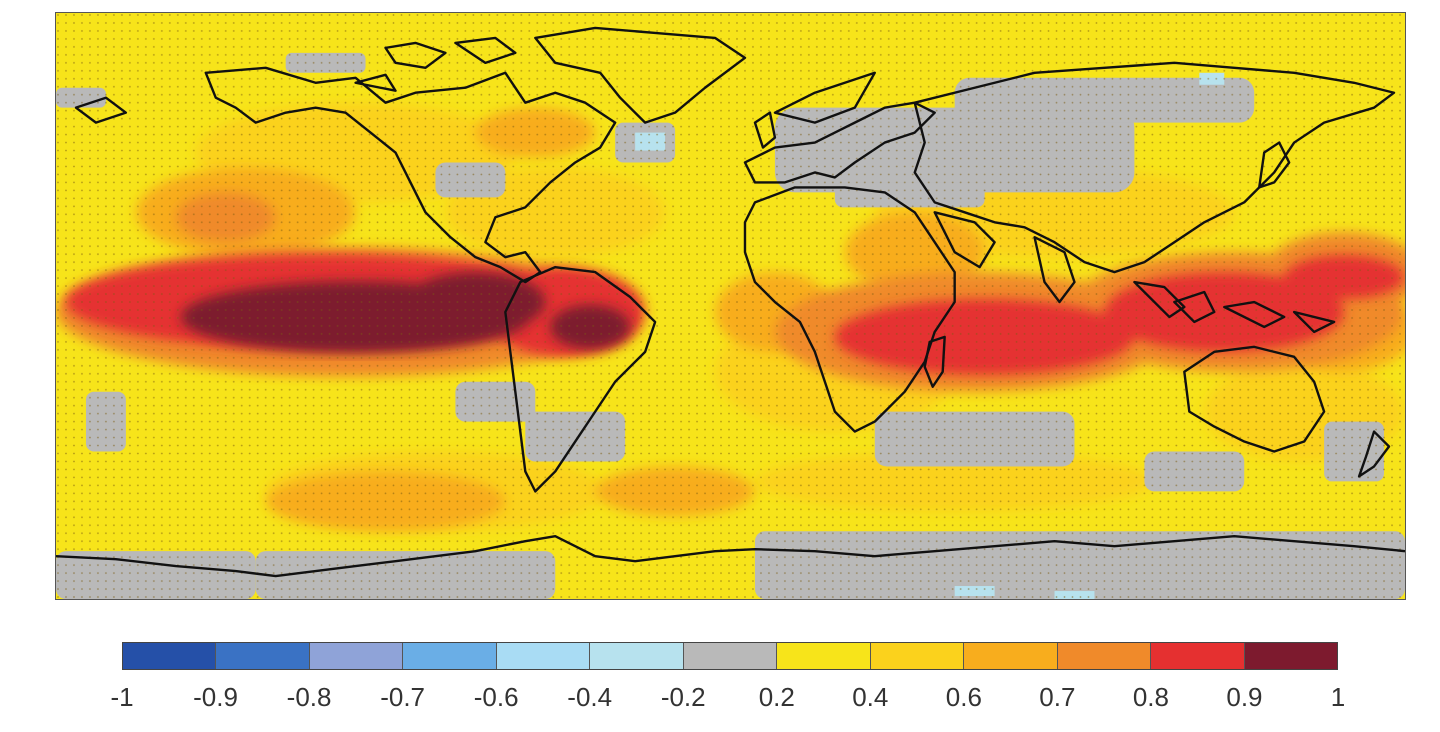 The width and height of the screenshot is (1440, 732). What do you see at coordinates (1150, 697) in the screenshot?
I see `colorbar-tick-label: 0.8` at bounding box center [1150, 697].